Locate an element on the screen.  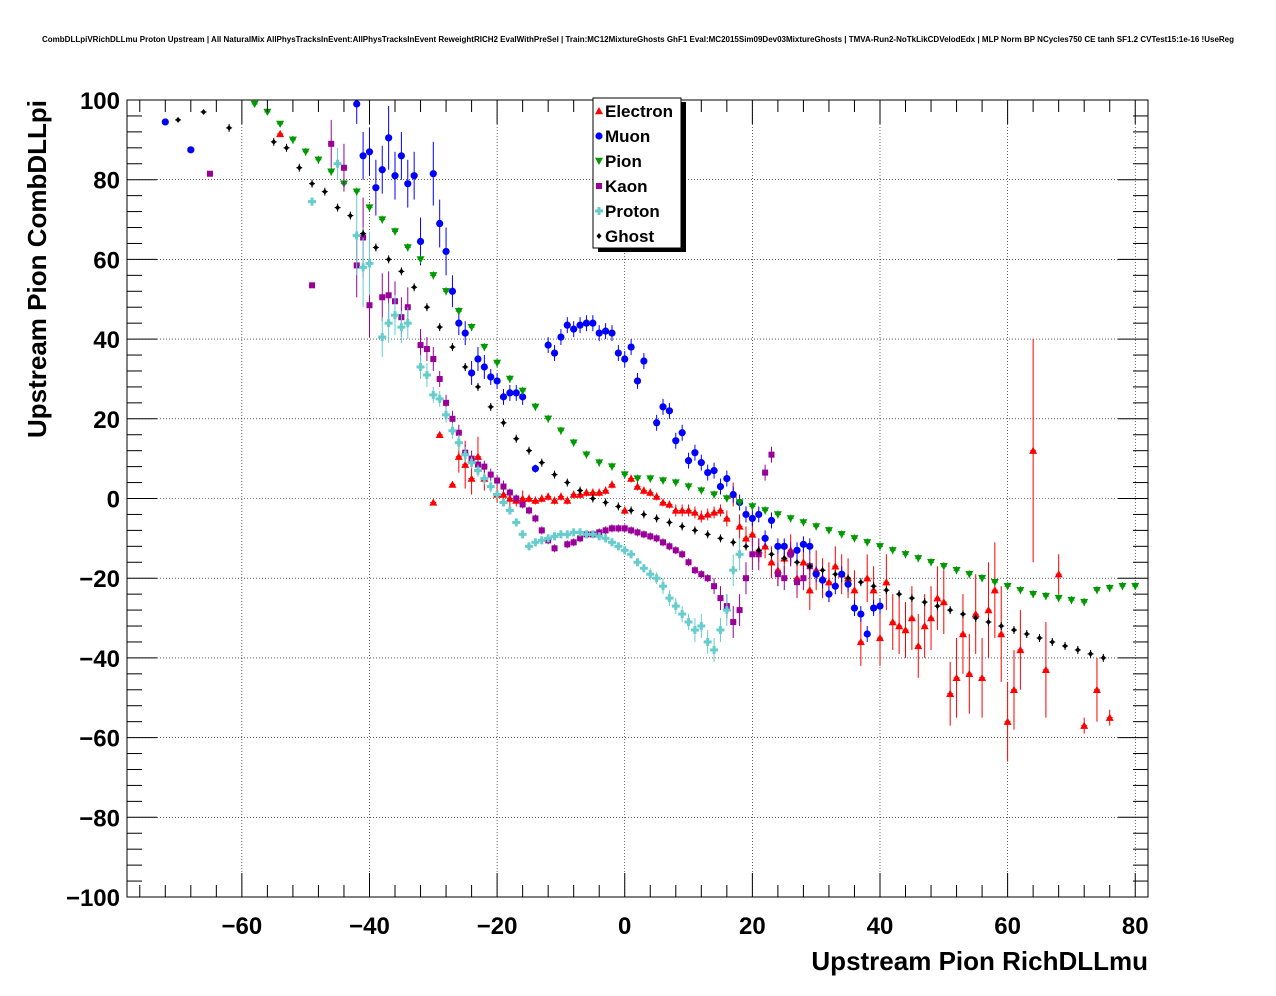
y-tick-label: 20 is located at coordinates (106, 420).